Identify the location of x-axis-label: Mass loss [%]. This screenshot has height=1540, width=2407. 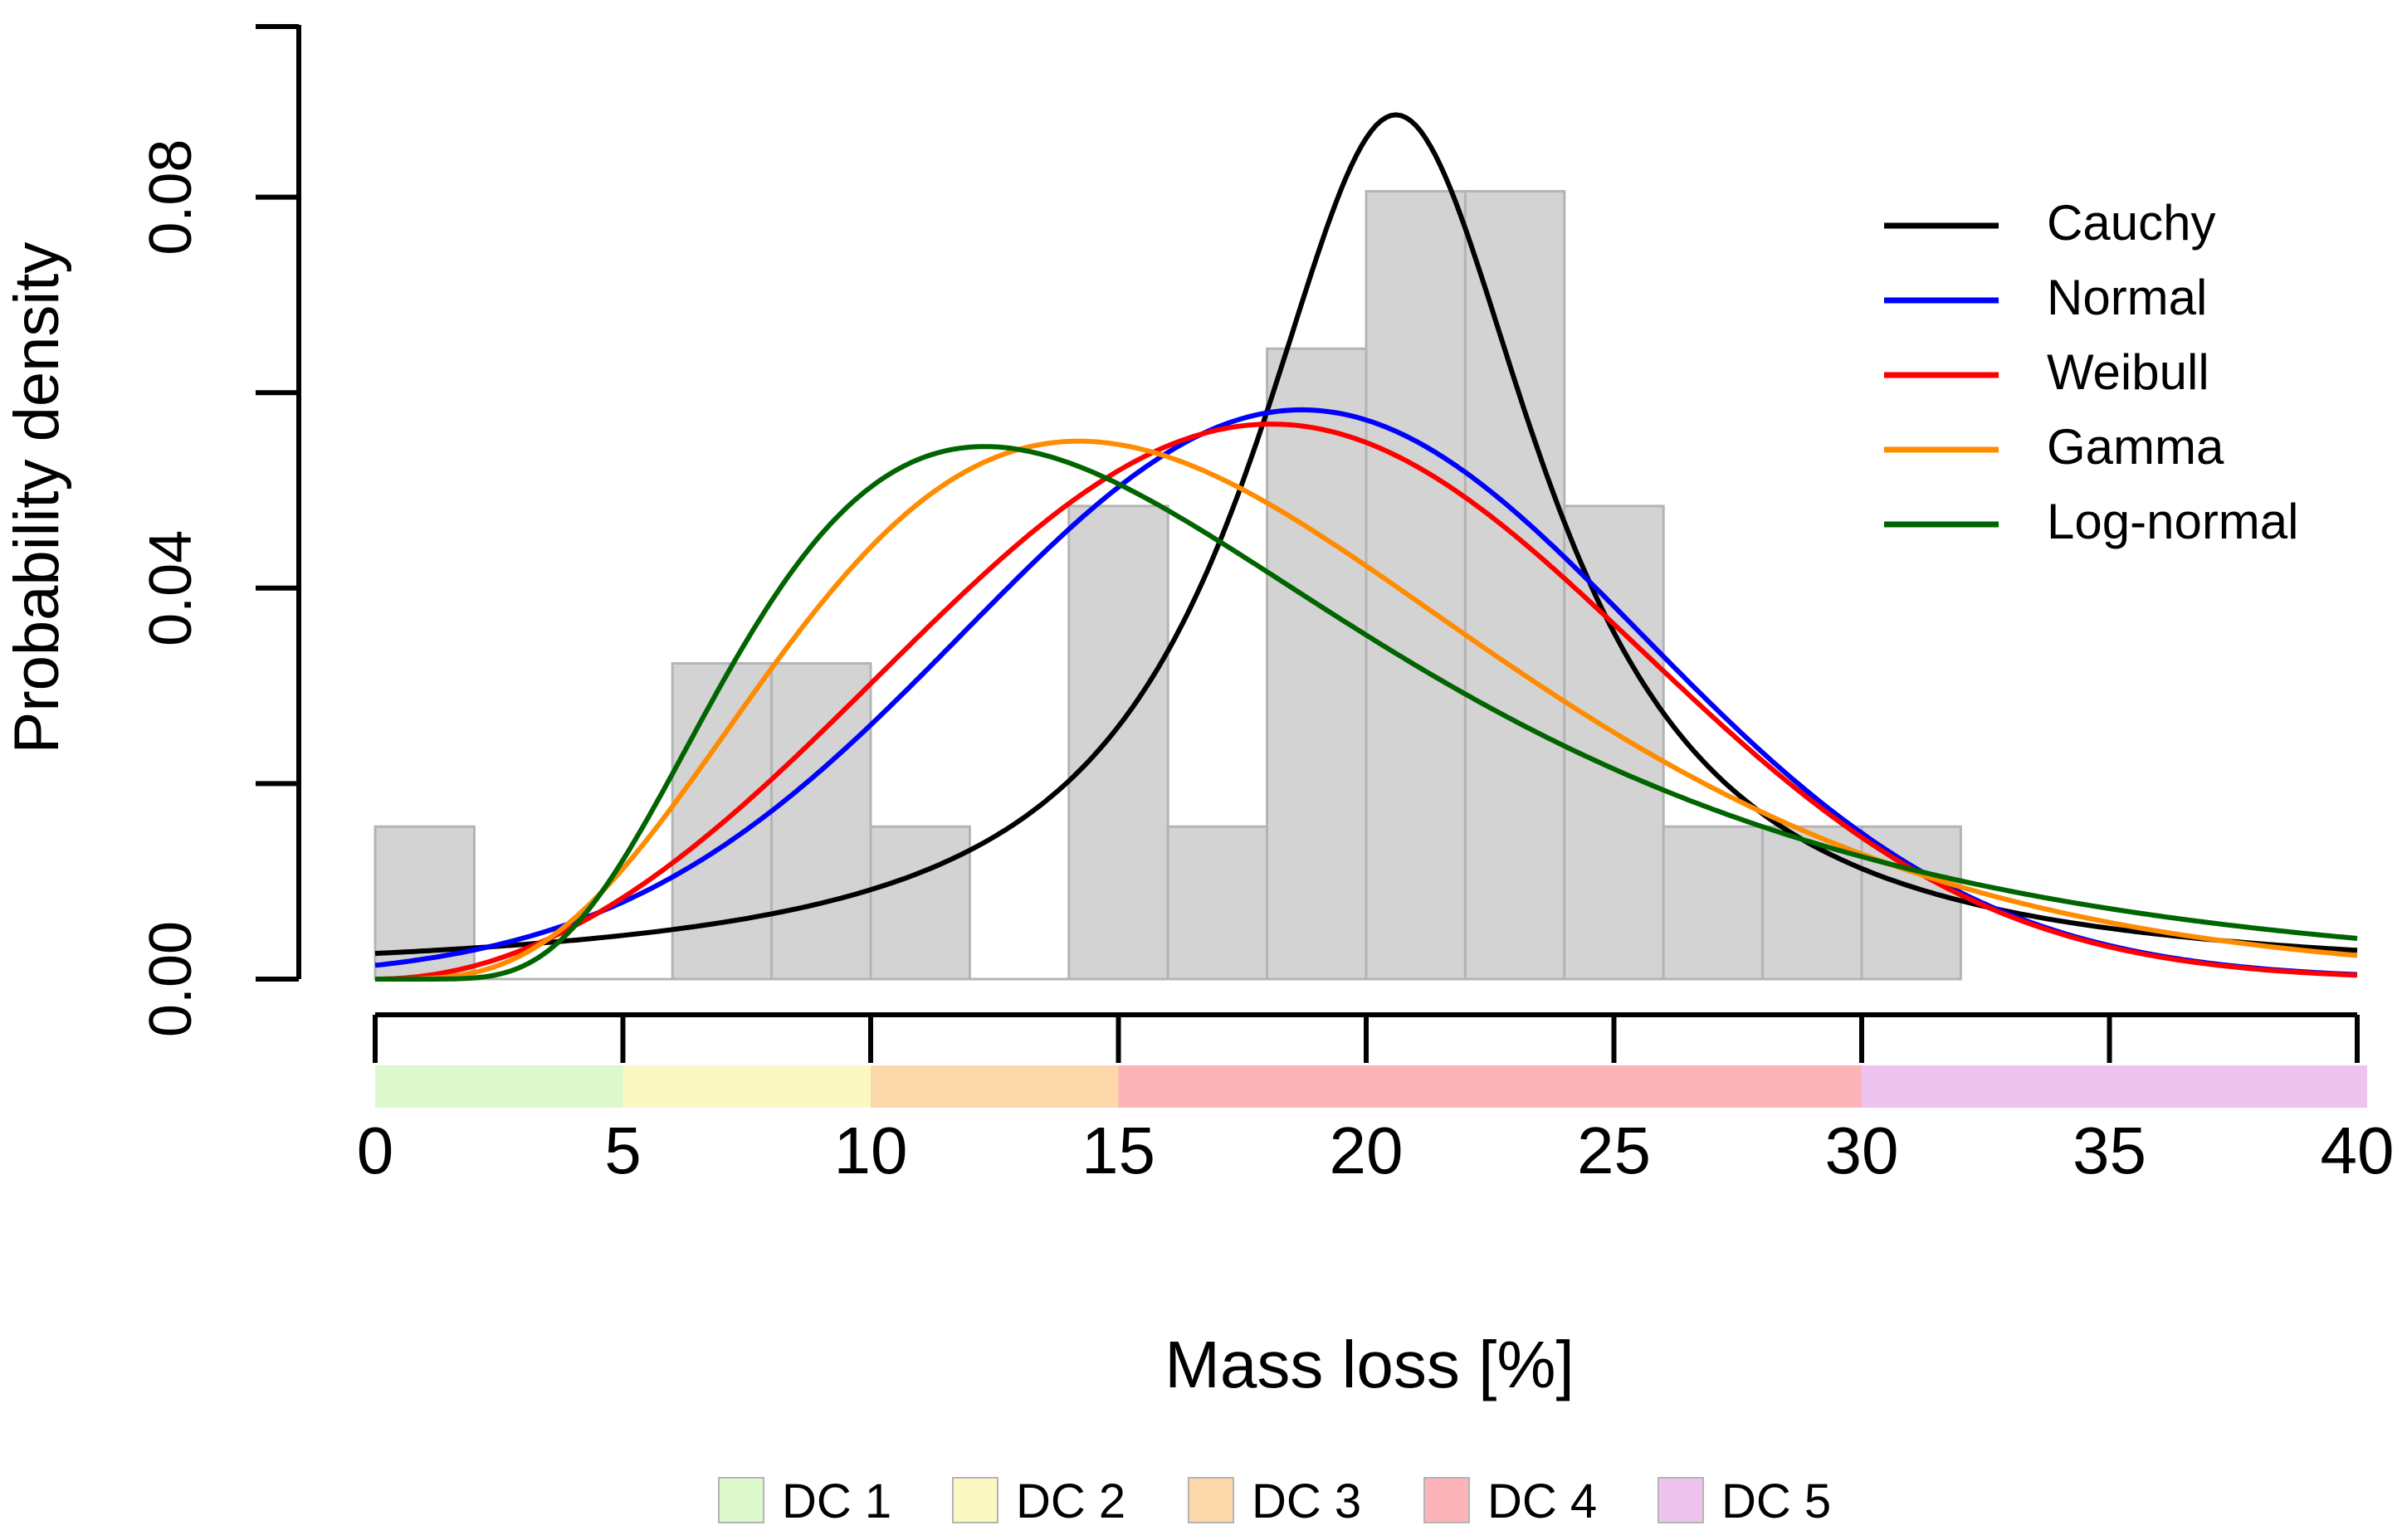
(1369, 1364).